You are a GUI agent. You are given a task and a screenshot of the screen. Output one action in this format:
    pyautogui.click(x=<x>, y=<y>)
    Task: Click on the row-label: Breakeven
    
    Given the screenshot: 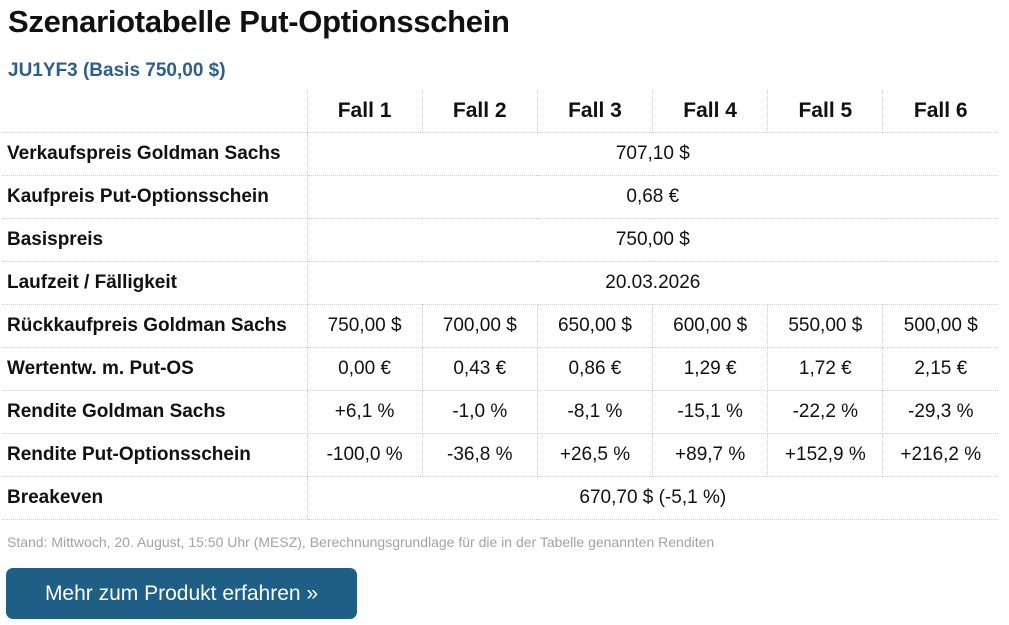 What is the action you would take?
    pyautogui.click(x=155, y=498)
    